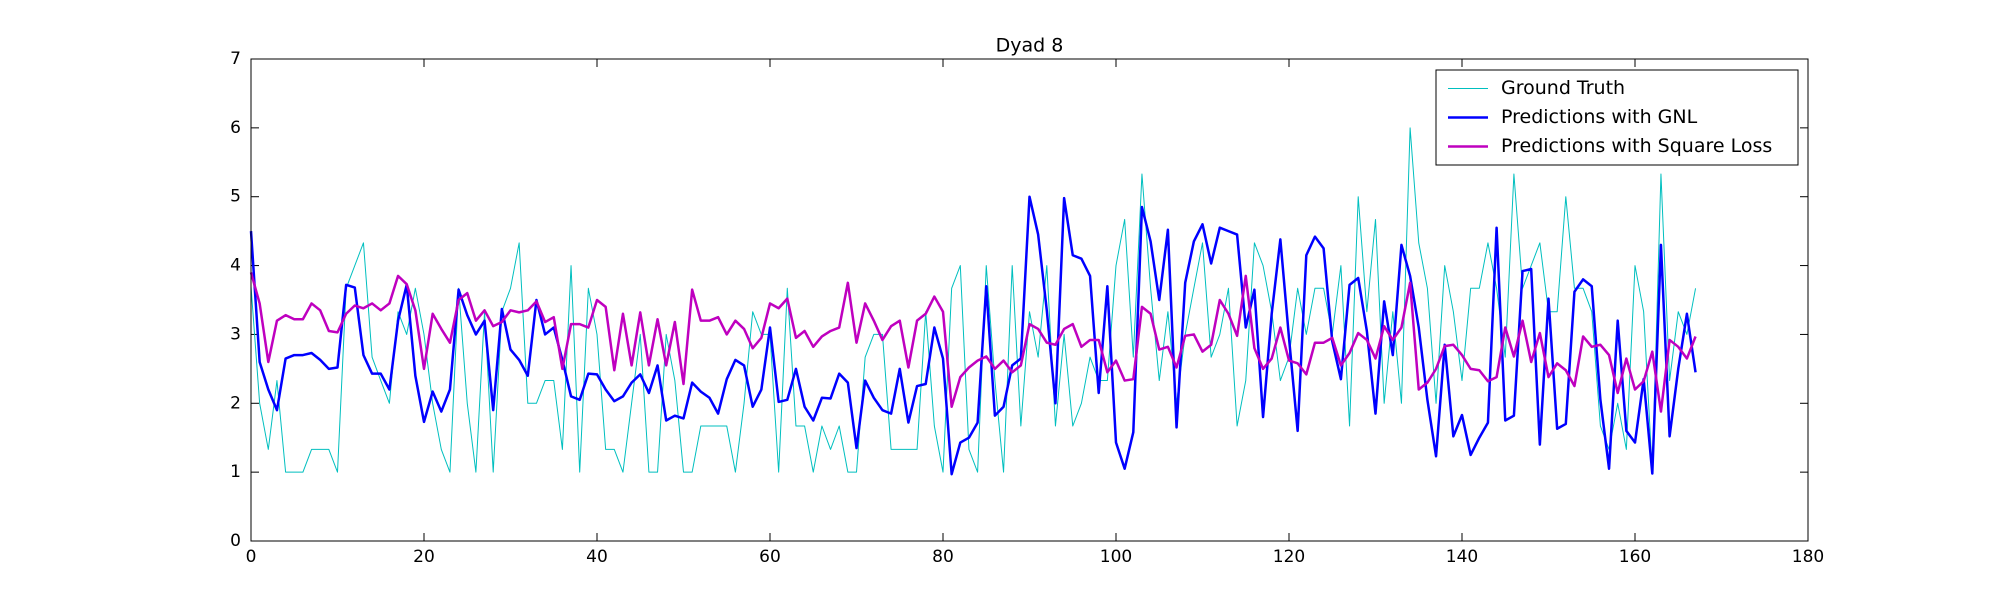 The height and width of the screenshot is (600, 2000). What do you see at coordinates (597, 557) in the screenshot?
I see `x-tick-label: 40` at bounding box center [597, 557].